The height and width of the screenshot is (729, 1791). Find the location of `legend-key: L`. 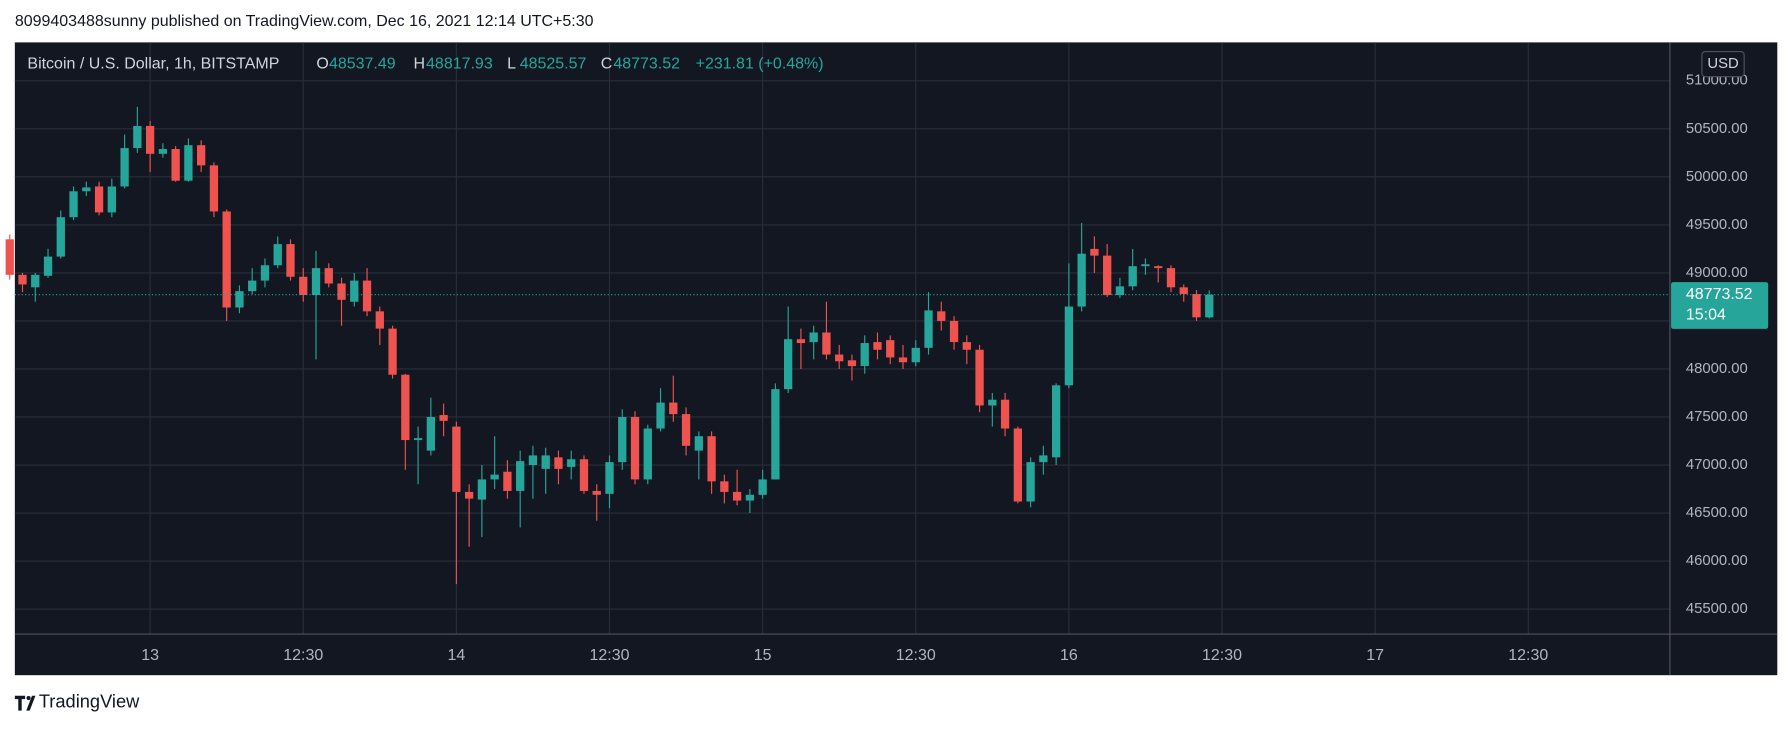

legend-key: L is located at coordinates (511, 63).